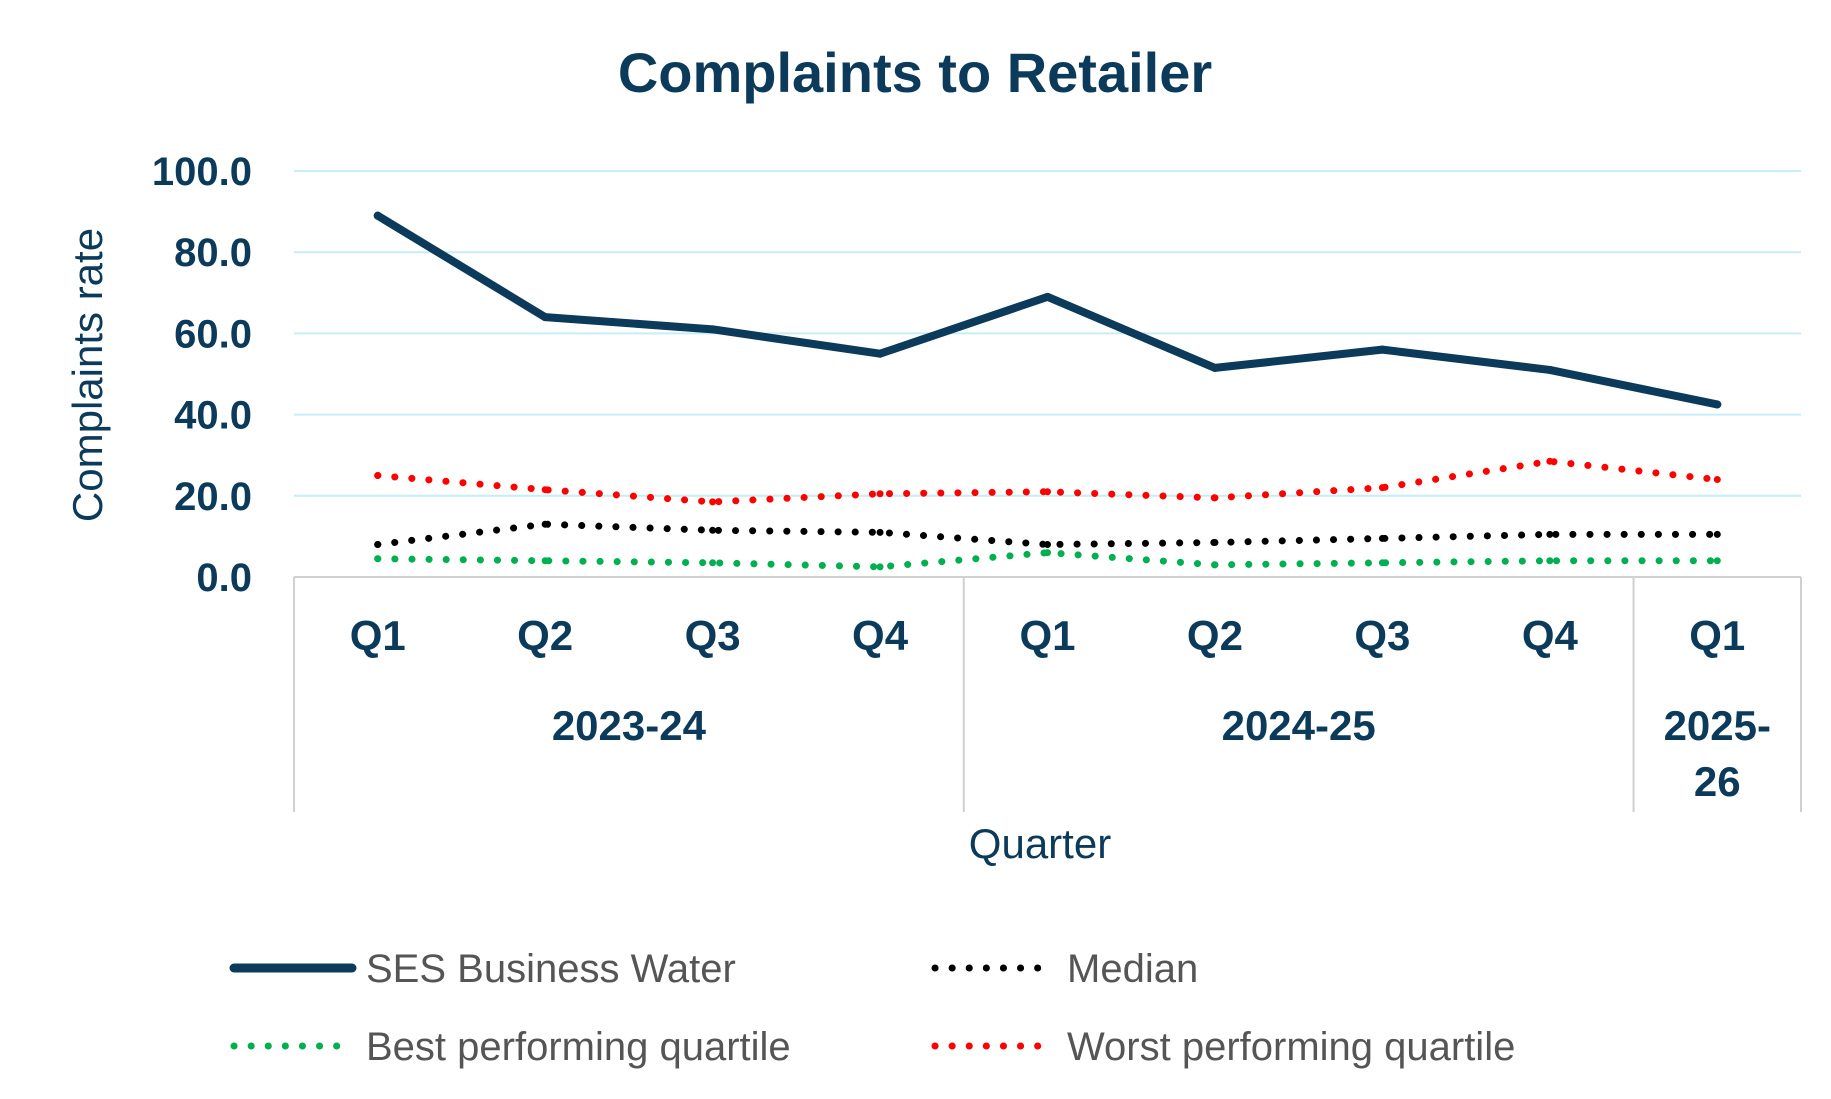  What do you see at coordinates (915, 72) in the screenshot?
I see `chart-title: Complaints to Retailer` at bounding box center [915, 72].